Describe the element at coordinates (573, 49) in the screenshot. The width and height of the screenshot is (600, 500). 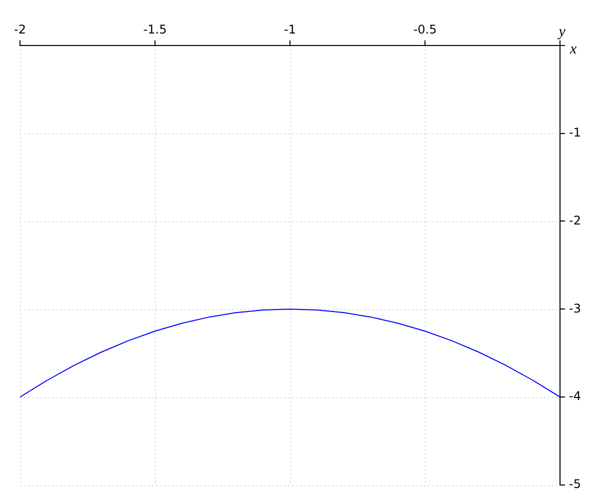
I see `x-axis-title: x` at that location.